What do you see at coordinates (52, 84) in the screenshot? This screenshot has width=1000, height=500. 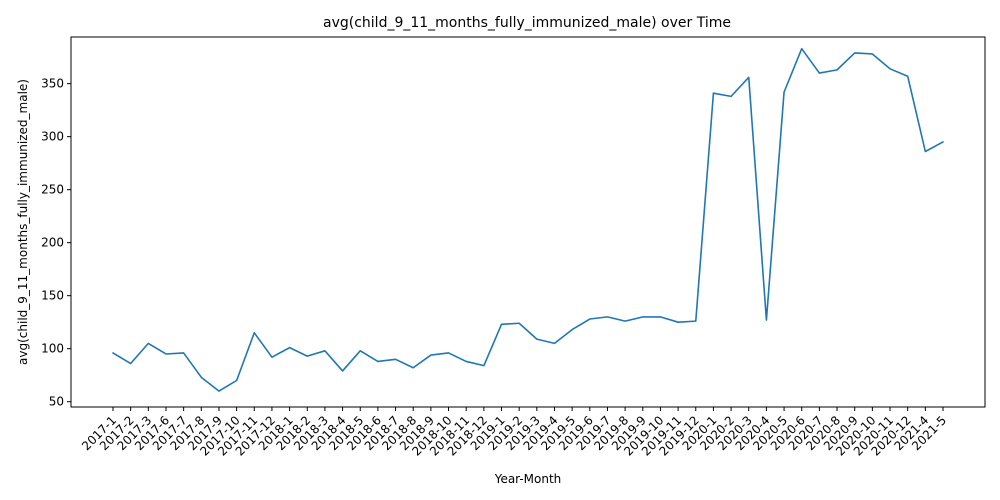 I see `y-tick-label: 350` at bounding box center [52, 84].